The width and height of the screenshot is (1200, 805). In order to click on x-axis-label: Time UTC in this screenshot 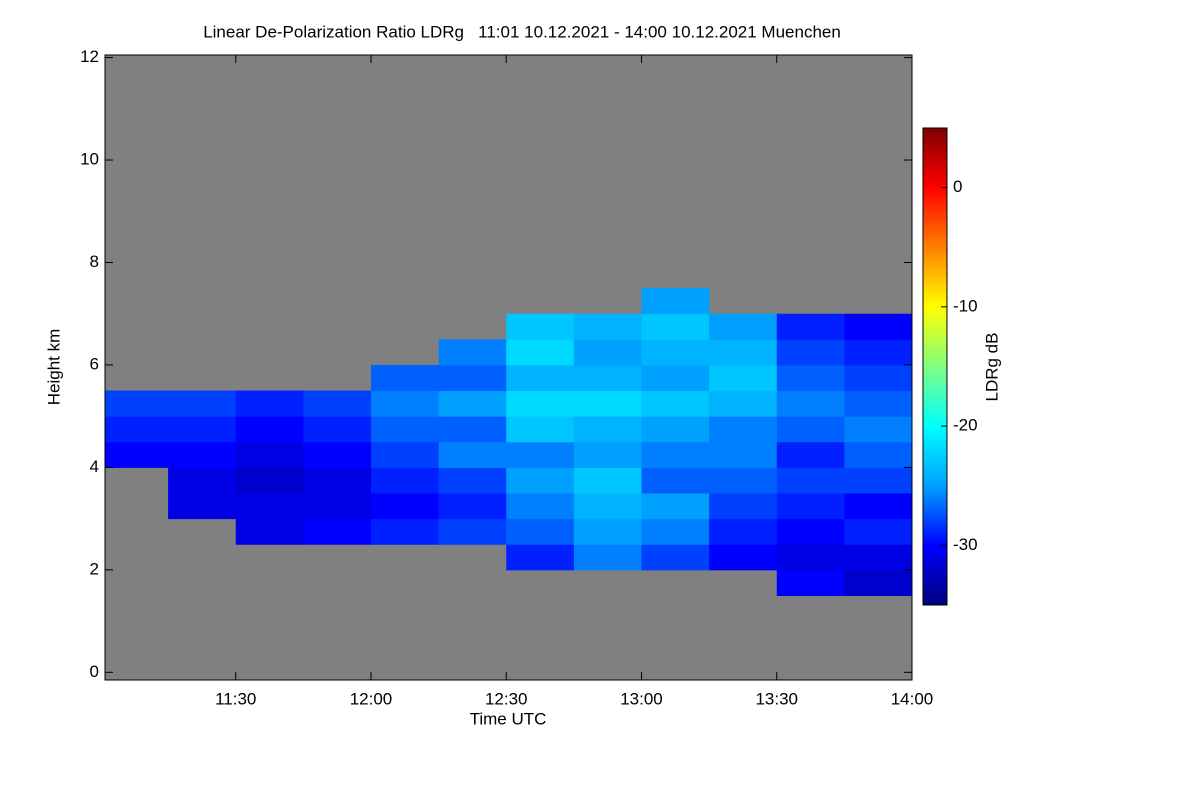, I will do `click(508, 718)`.